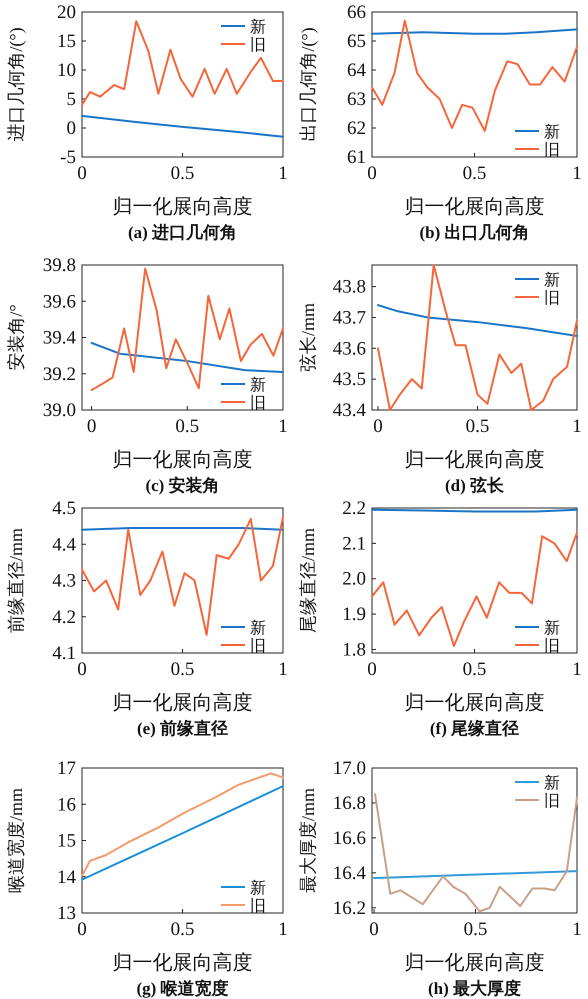 Image resolution: width=588 pixels, height=999 pixels. Describe the element at coordinates (182, 485) in the screenshot. I see `text: (c) 安装角` at that location.